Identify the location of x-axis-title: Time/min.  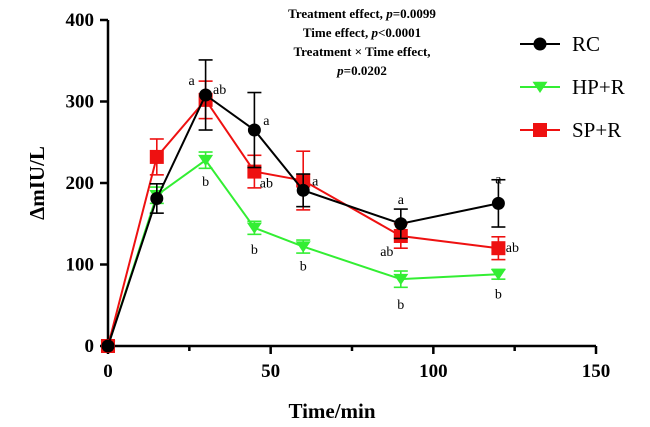
(331, 411).